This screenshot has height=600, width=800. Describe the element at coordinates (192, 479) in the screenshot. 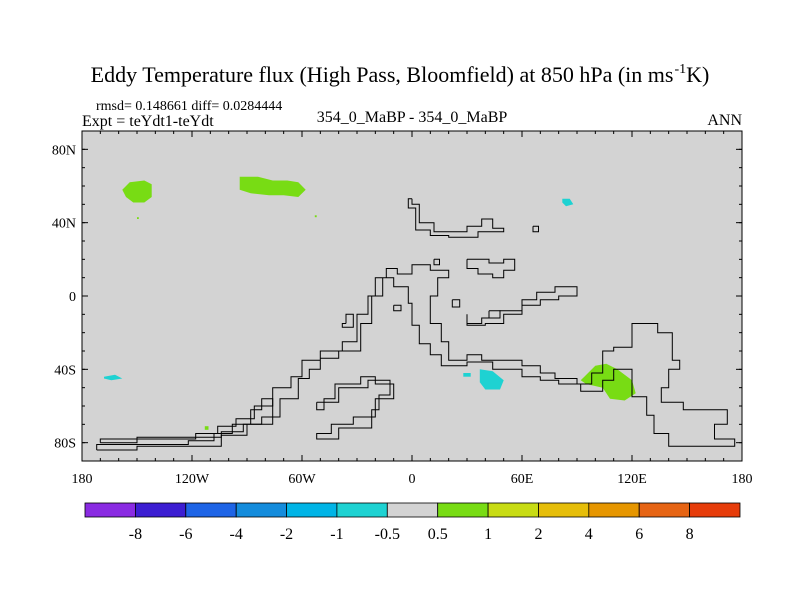

I see `x-tick-label: 120W` at that location.